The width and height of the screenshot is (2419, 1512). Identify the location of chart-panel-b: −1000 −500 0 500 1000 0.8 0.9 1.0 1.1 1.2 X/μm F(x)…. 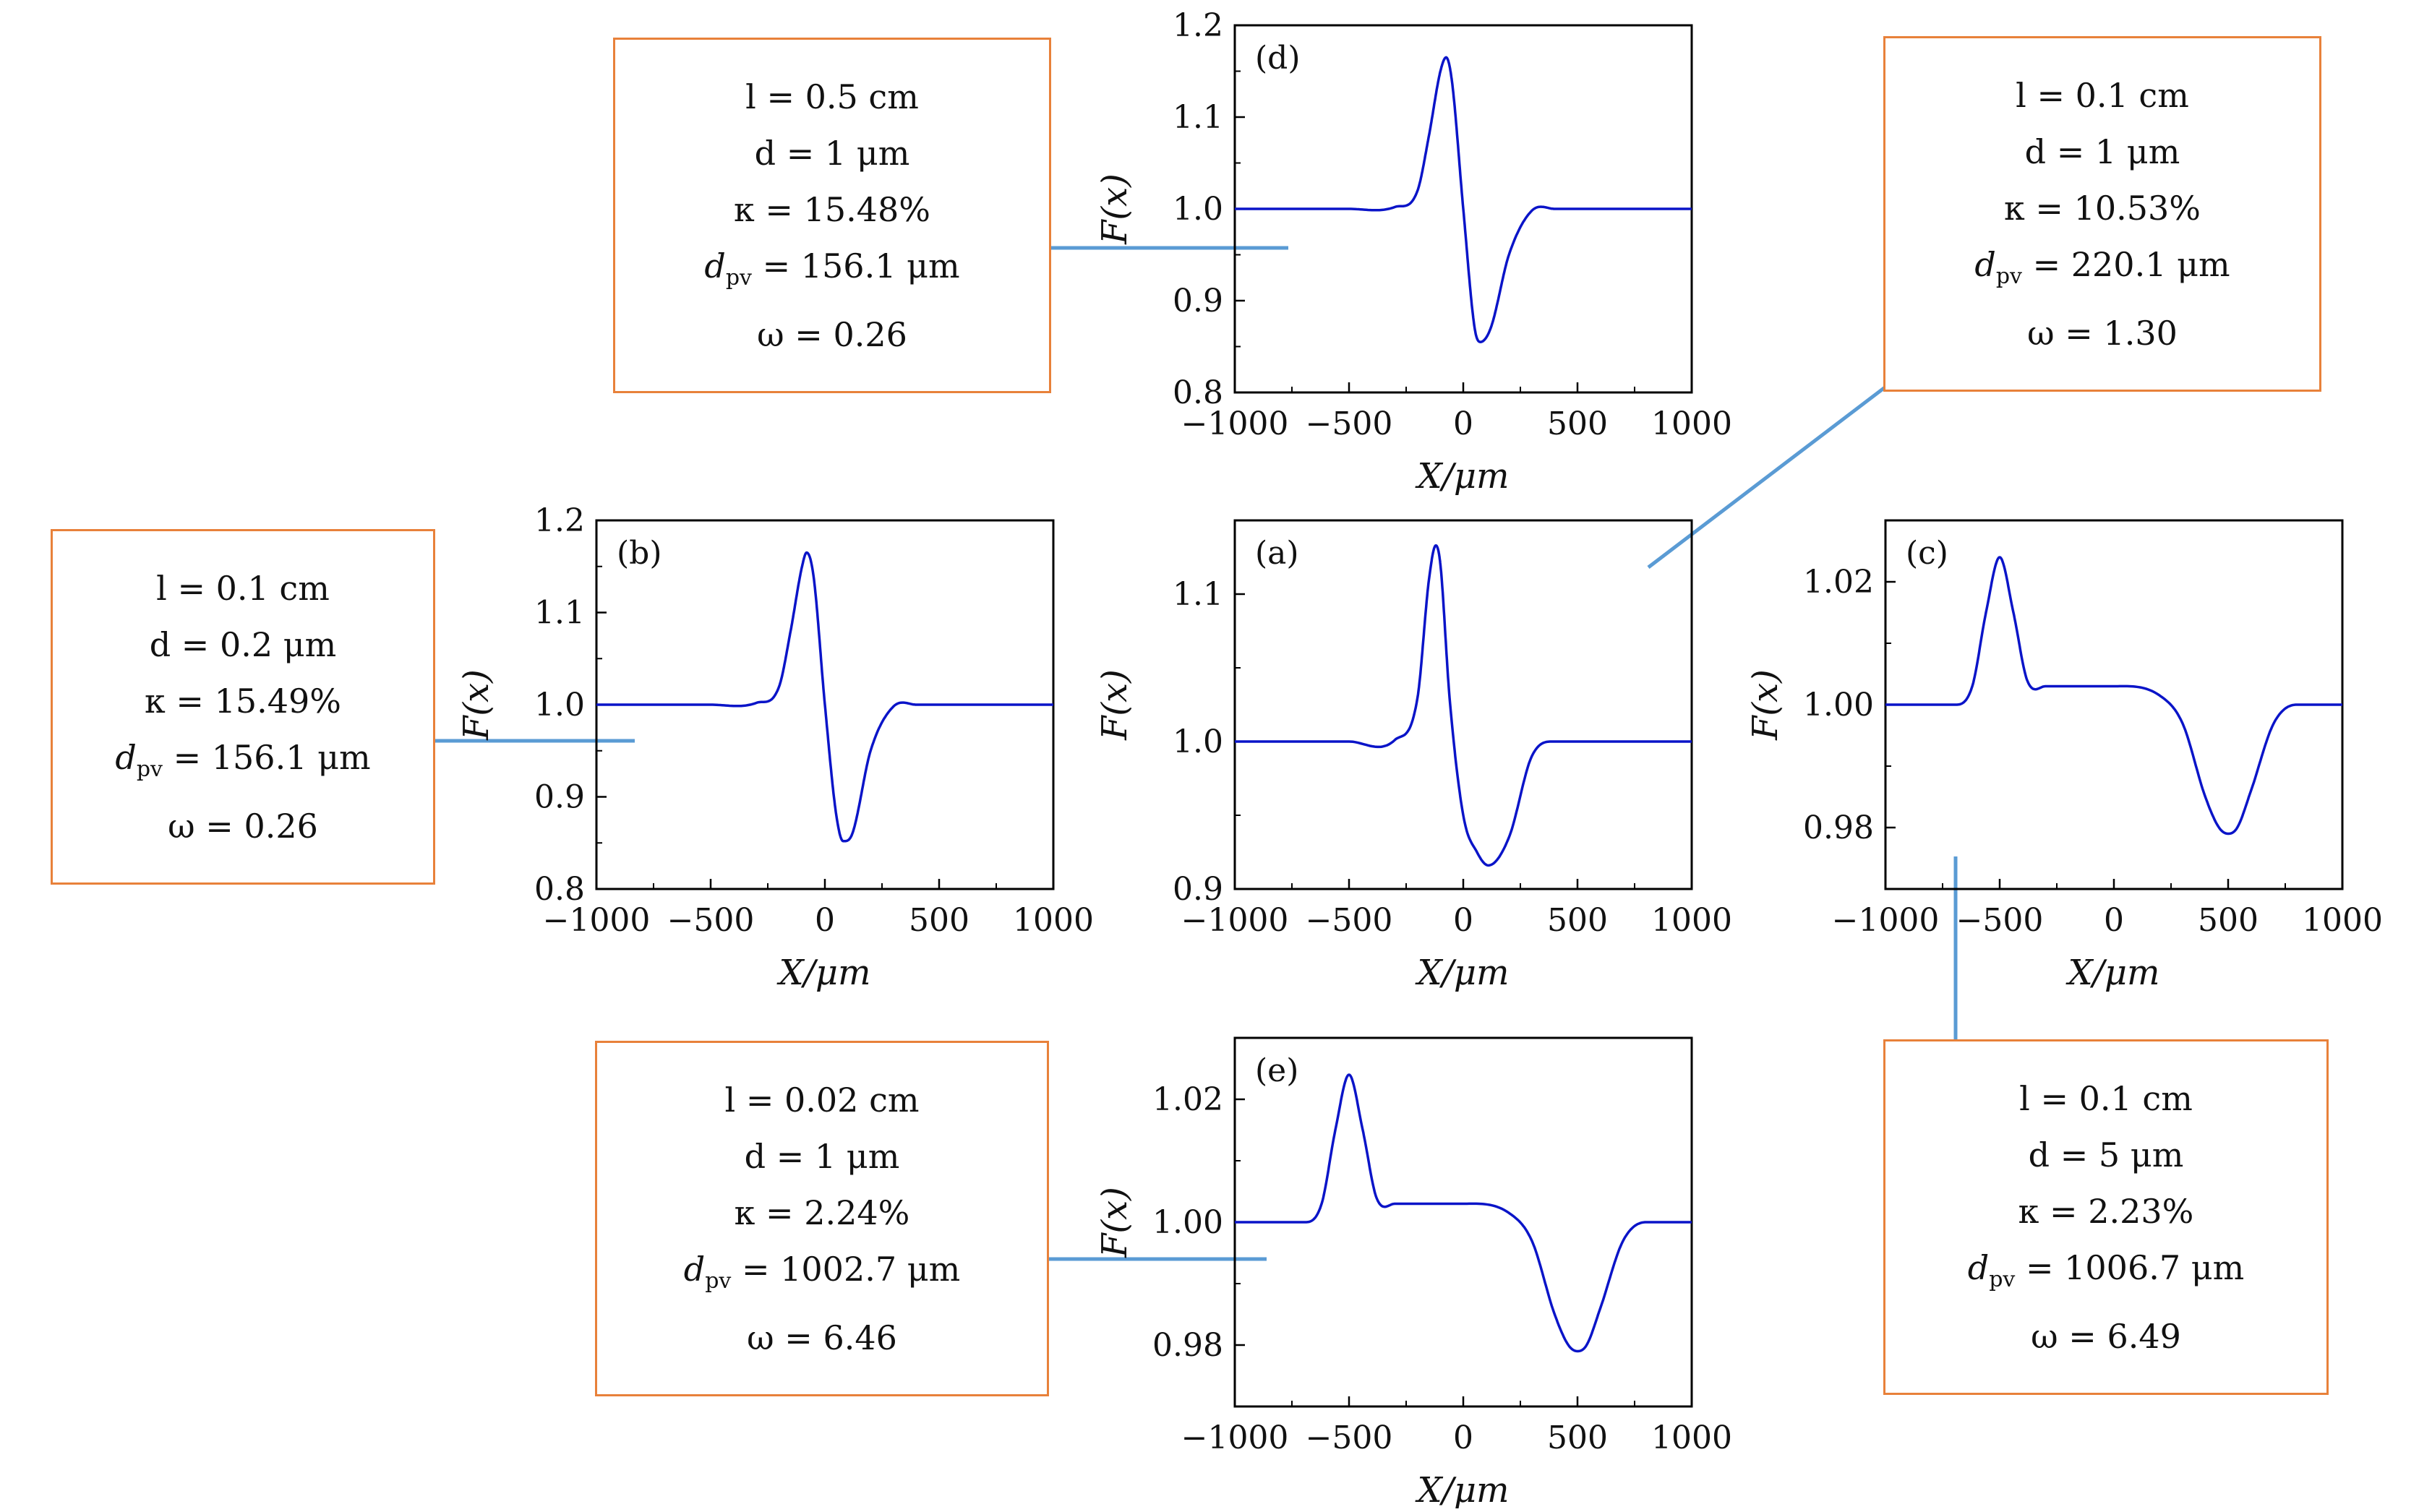
(775, 747).